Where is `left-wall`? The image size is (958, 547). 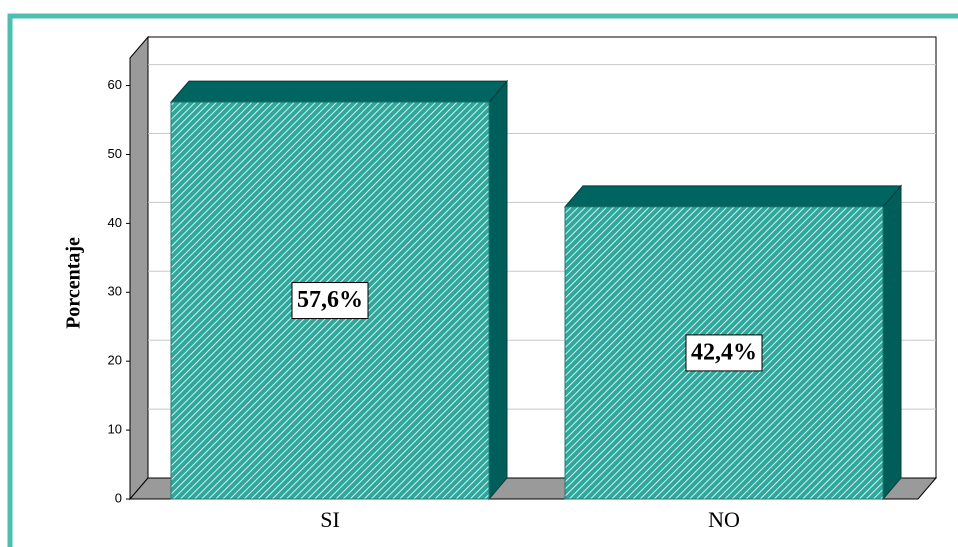 left-wall is located at coordinates (139, 268).